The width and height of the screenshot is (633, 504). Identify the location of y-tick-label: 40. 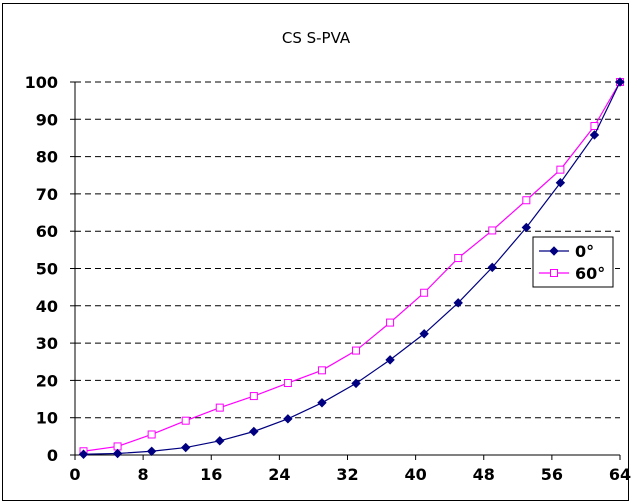
(47, 306).